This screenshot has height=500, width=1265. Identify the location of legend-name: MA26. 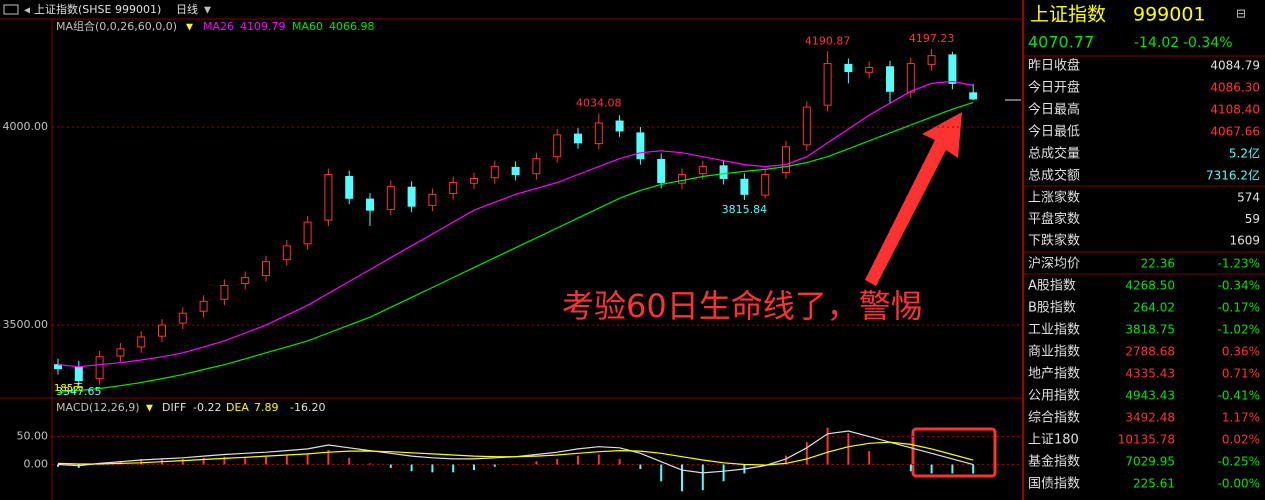
(218, 26).